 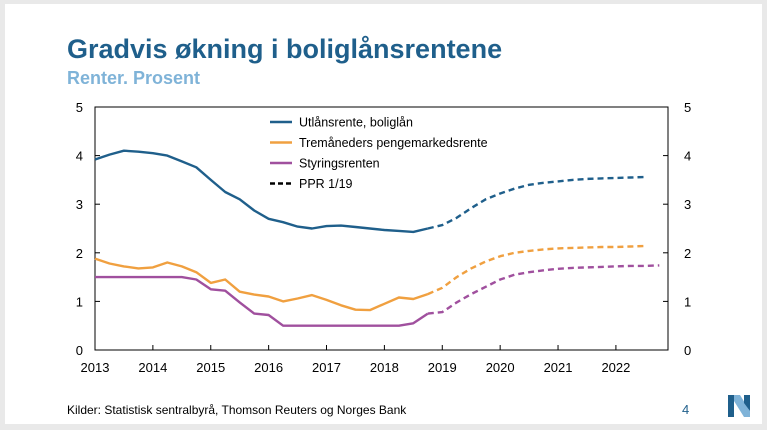 What do you see at coordinates (339, 164) in the screenshot?
I see `legend-label: Styringsrenten` at bounding box center [339, 164].